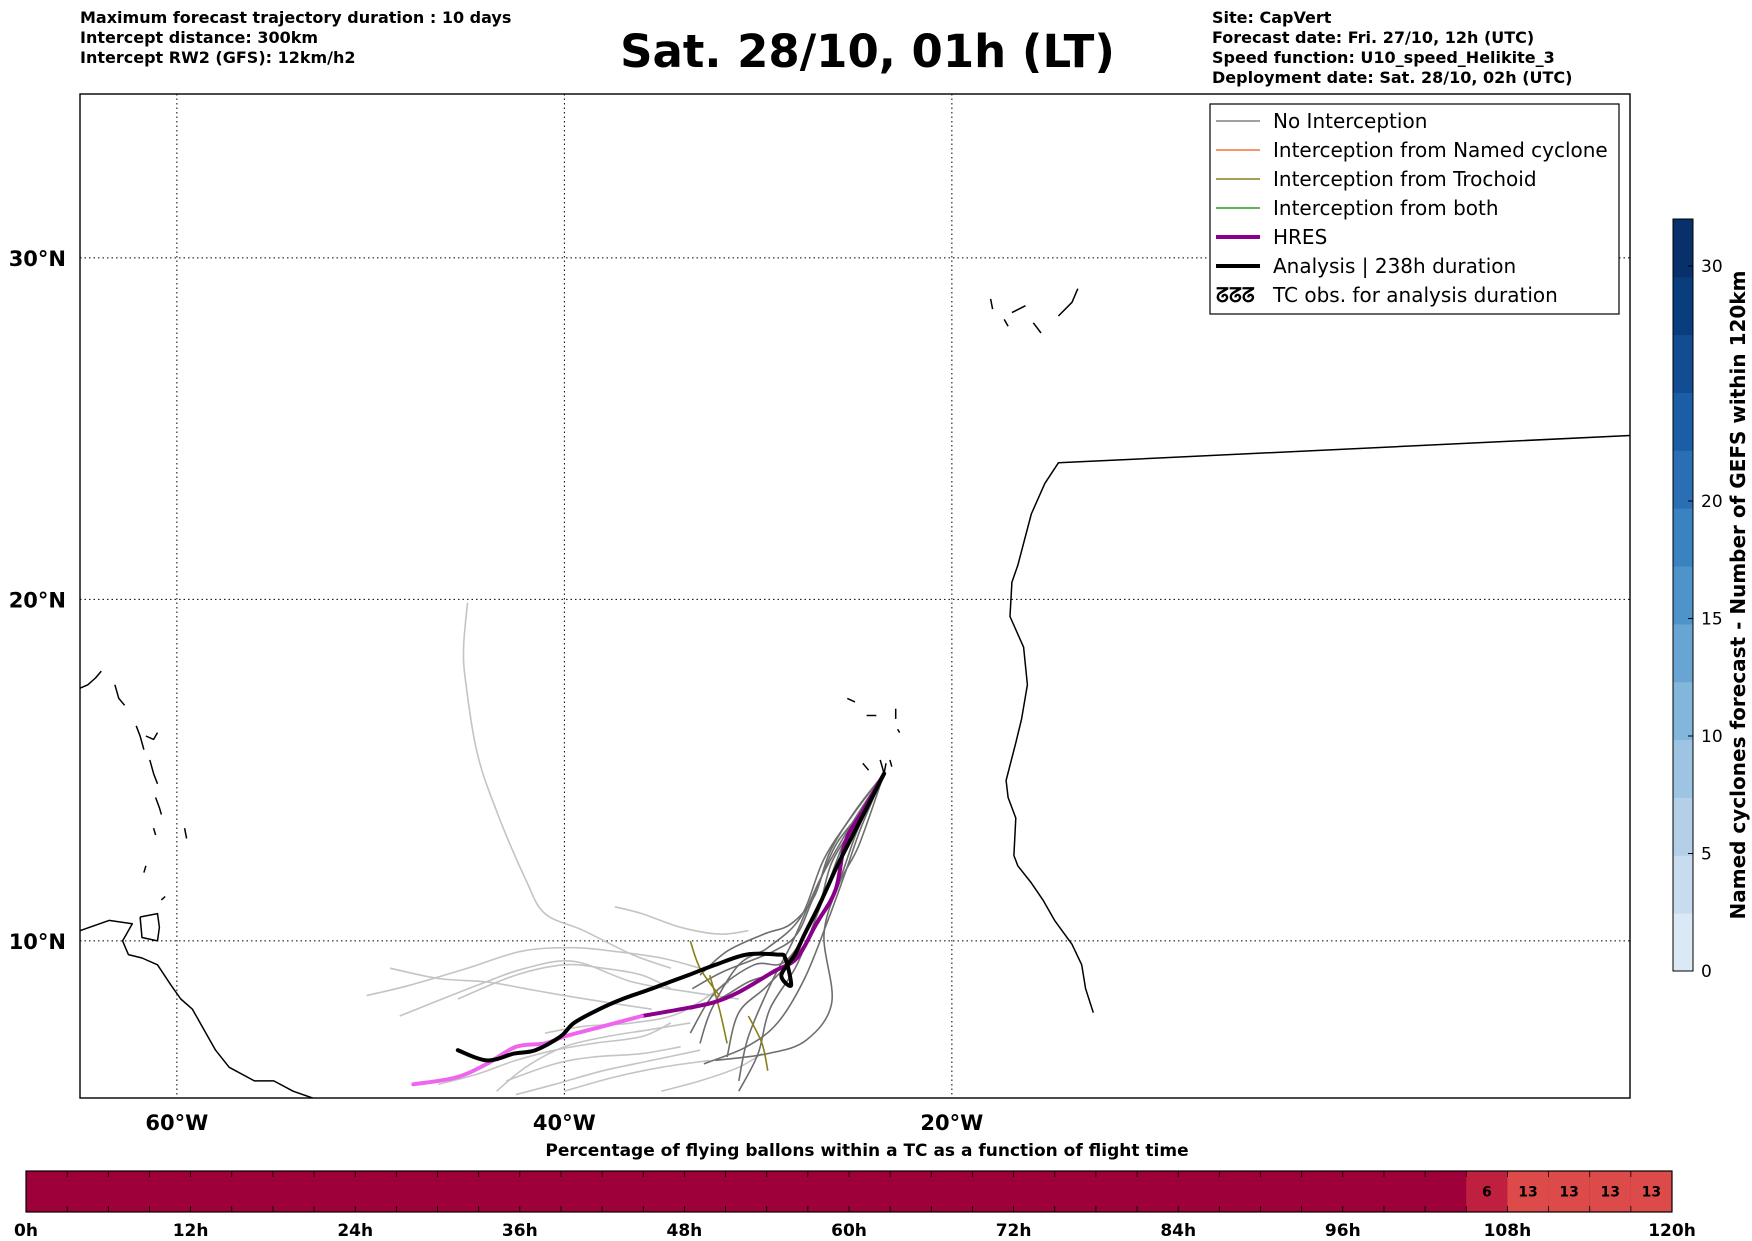 This screenshot has height=1241, width=1752. I want to click on progress-bar-frame, so click(849, 1191).